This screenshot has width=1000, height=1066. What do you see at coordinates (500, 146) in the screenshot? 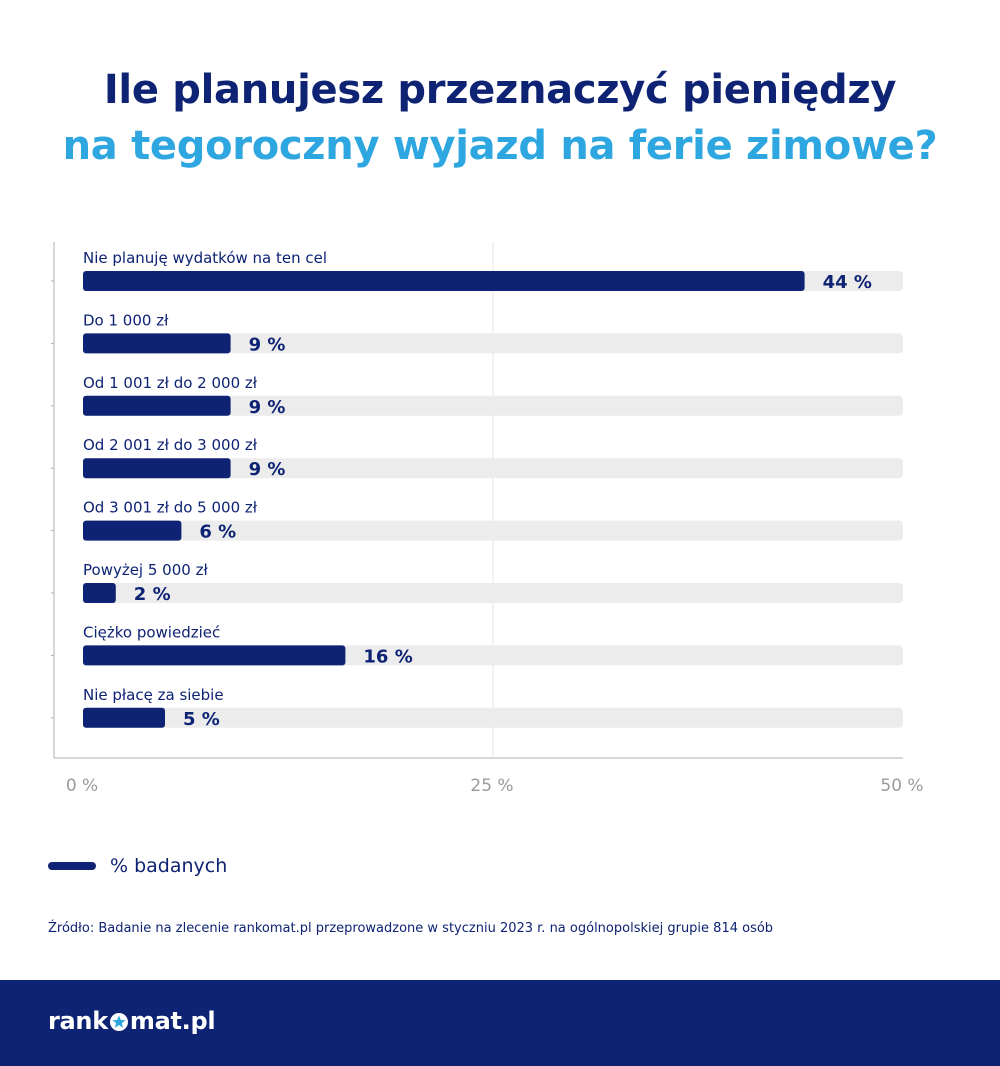
I see `title-line-2: na tegoroczny wyjazd na ferie zimowe?` at bounding box center [500, 146].